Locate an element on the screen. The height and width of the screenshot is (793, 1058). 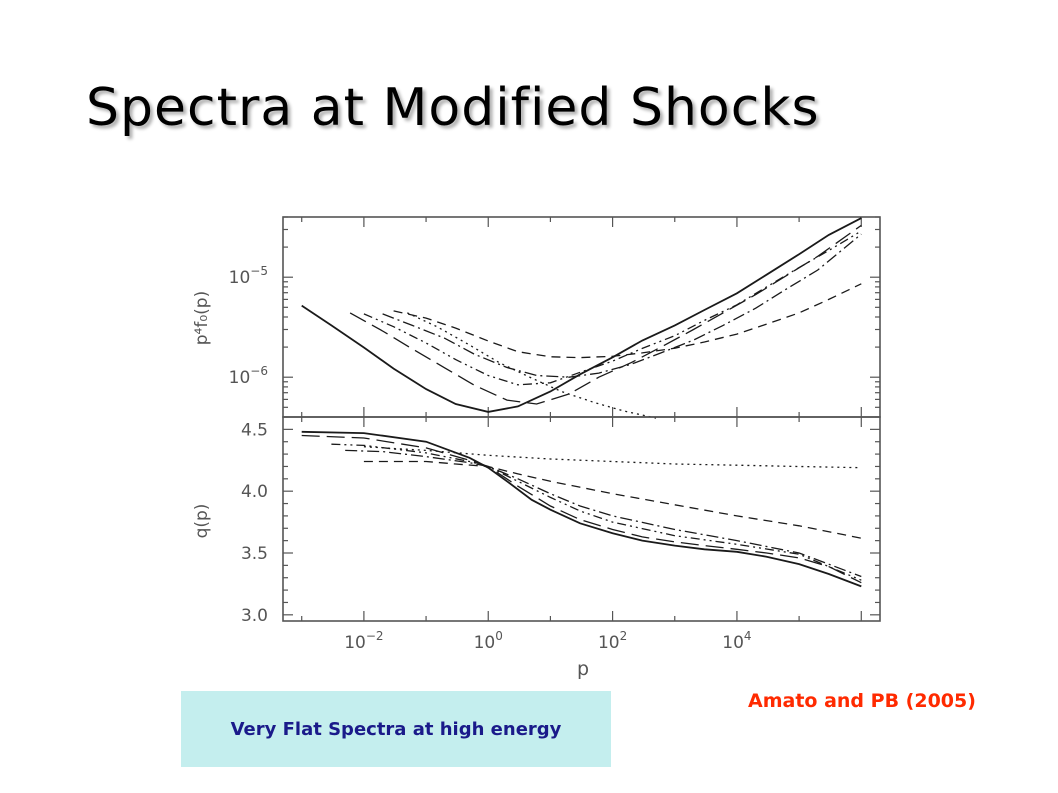
callout-text: Very Flat Spectra at high energy is located at coordinates (396, 729).